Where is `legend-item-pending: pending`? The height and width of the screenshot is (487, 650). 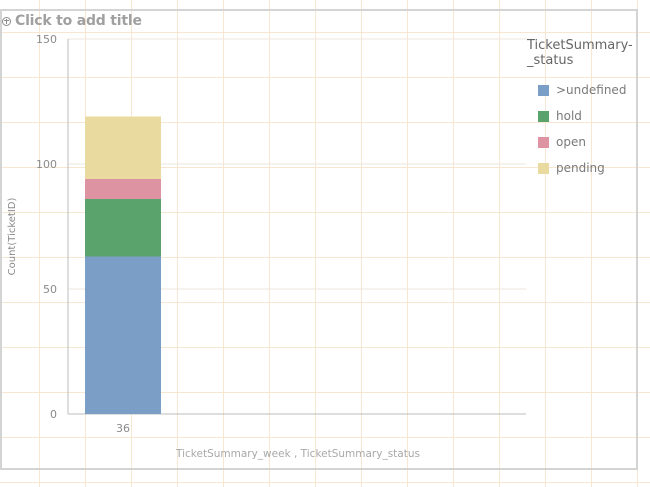
legend-item-pending: pending is located at coordinates (583, 168).